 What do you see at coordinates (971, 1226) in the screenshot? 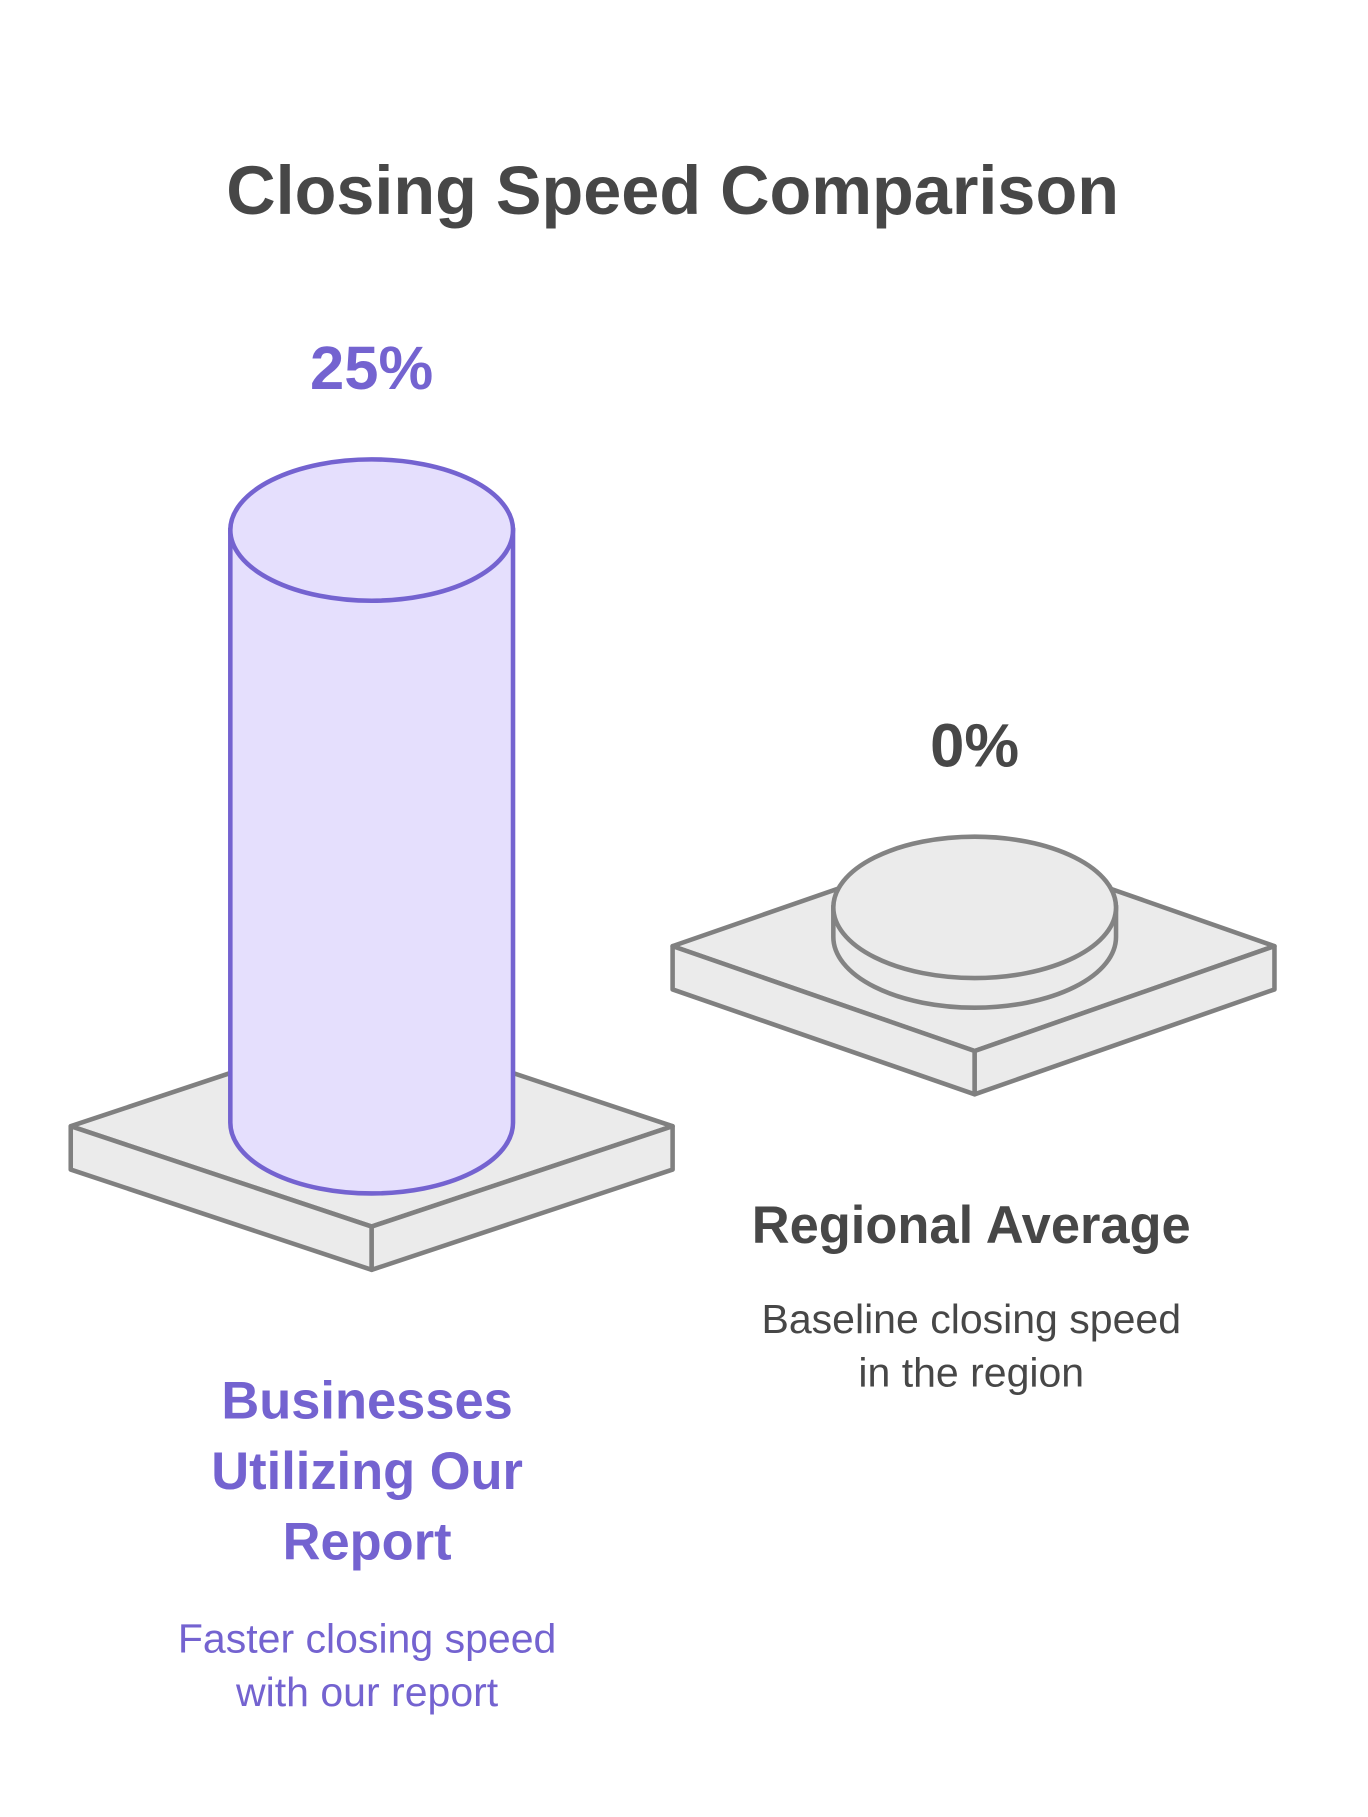
I see `category-label: Regional Average` at bounding box center [971, 1226].